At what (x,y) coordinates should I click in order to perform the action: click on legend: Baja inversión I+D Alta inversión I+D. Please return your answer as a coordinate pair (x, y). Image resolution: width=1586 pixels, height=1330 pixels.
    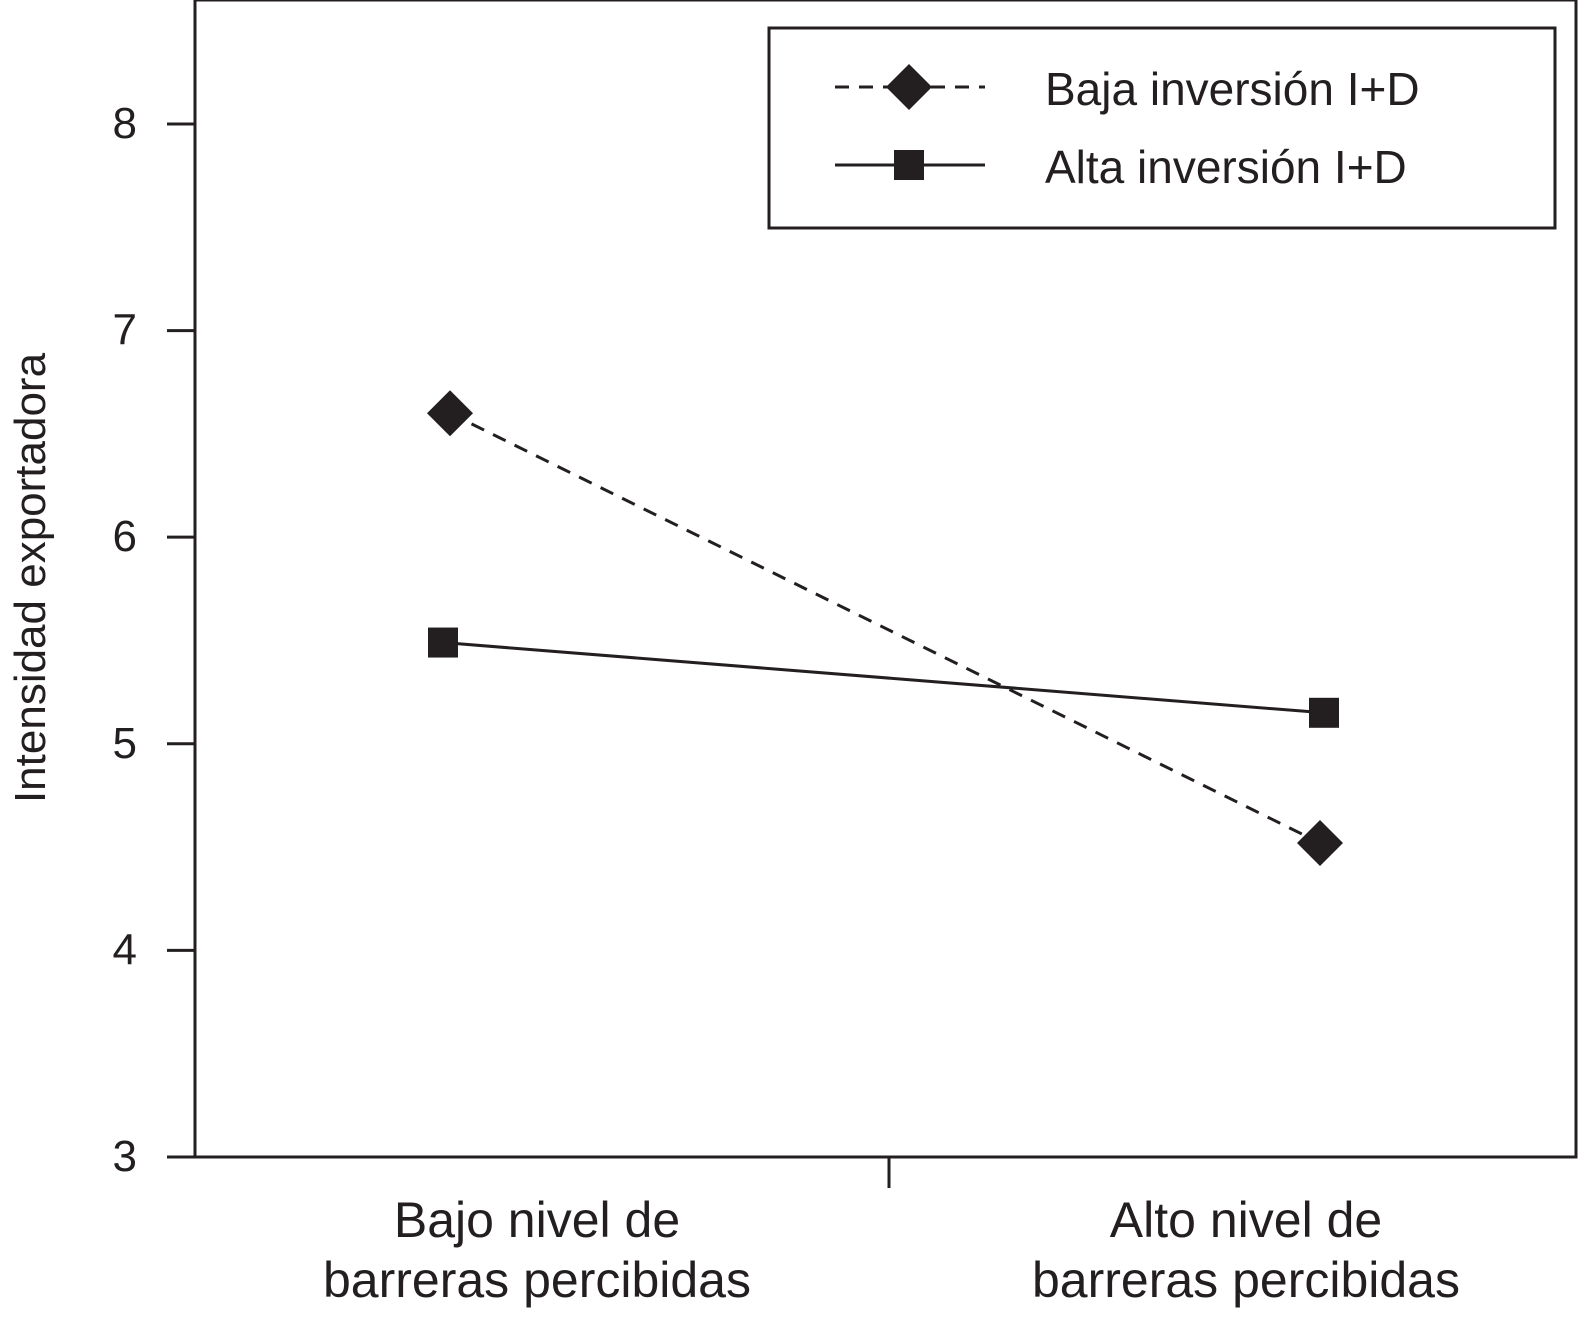
    Looking at the image, I should click on (1162, 128).